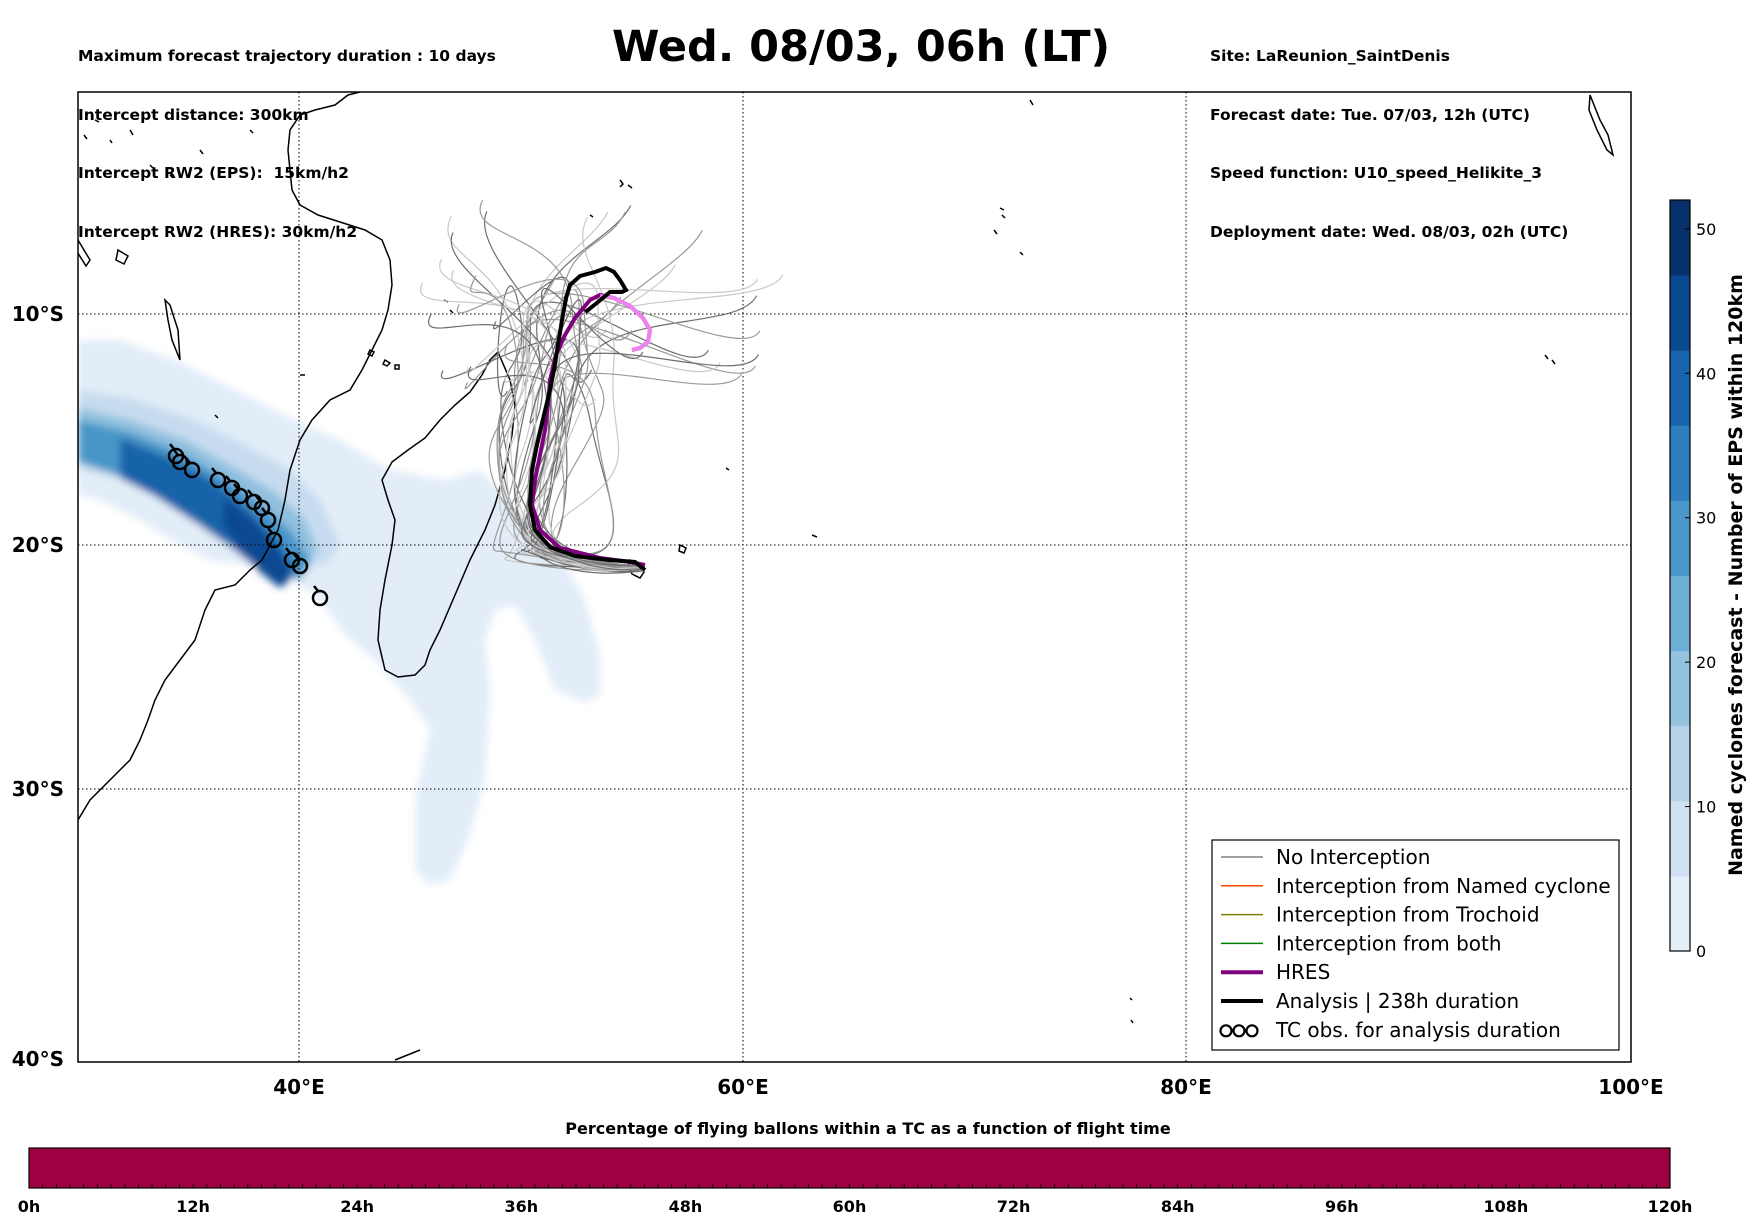 The height and width of the screenshot is (1223, 1754). What do you see at coordinates (861, 47) in the screenshot?
I see `page-title: Wed. 08/03, 06h (LT)` at bounding box center [861, 47].